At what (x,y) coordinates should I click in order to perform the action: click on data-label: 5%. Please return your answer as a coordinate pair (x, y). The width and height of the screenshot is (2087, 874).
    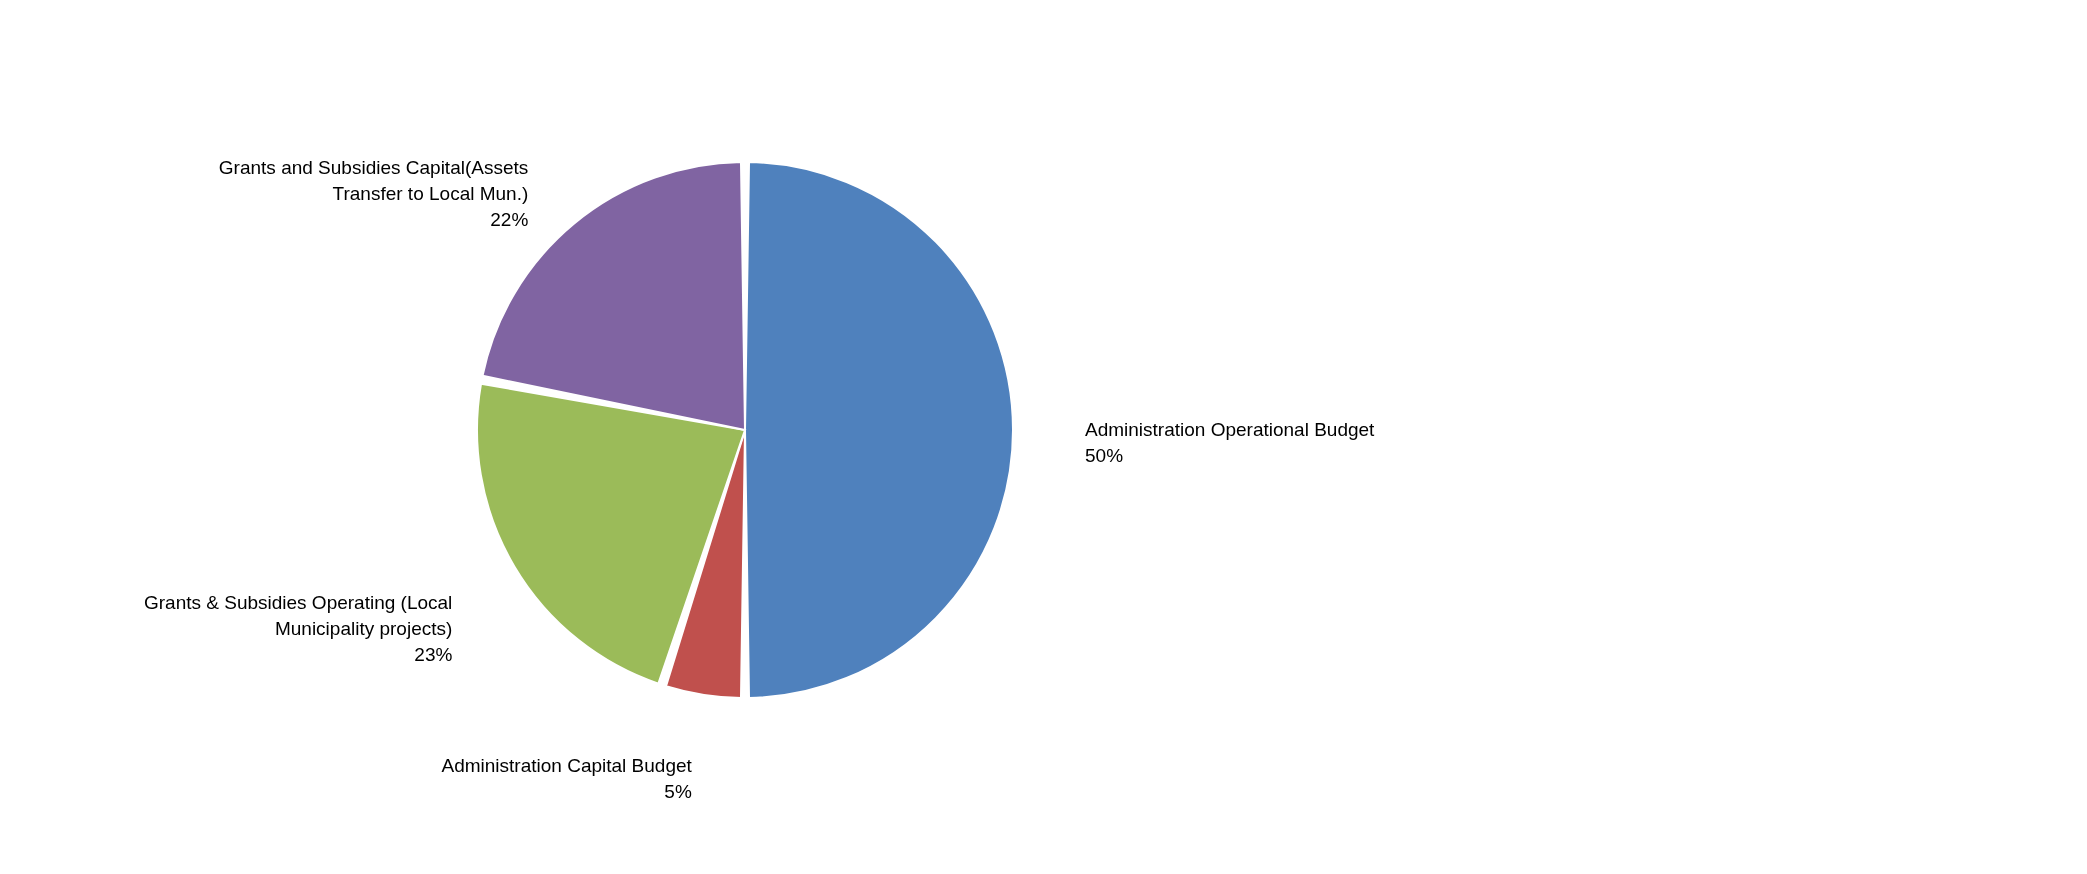
    Looking at the image, I should click on (678, 791).